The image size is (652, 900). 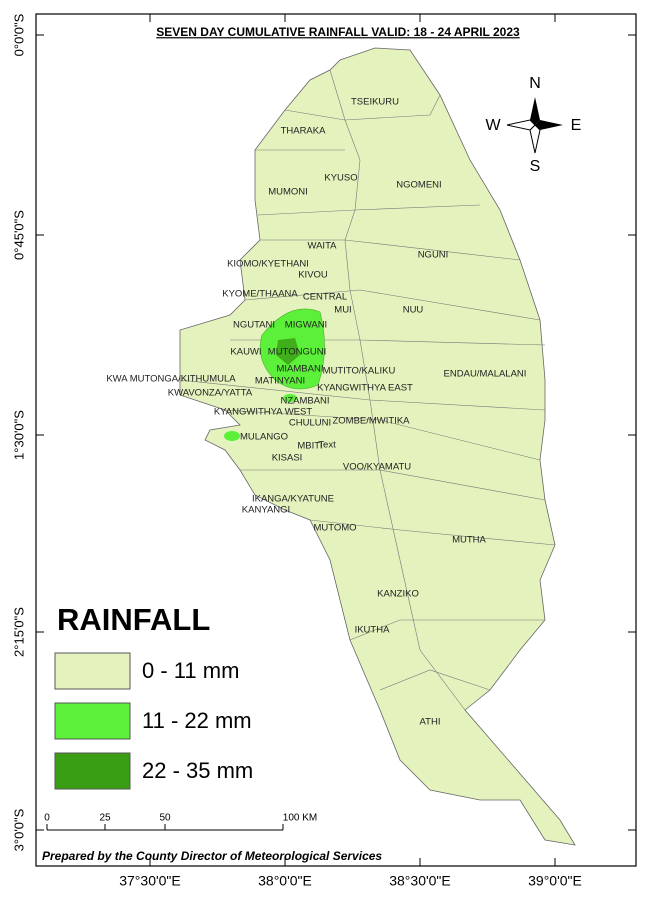 I want to click on region-label: TSEIKURU, so click(x=375, y=102).